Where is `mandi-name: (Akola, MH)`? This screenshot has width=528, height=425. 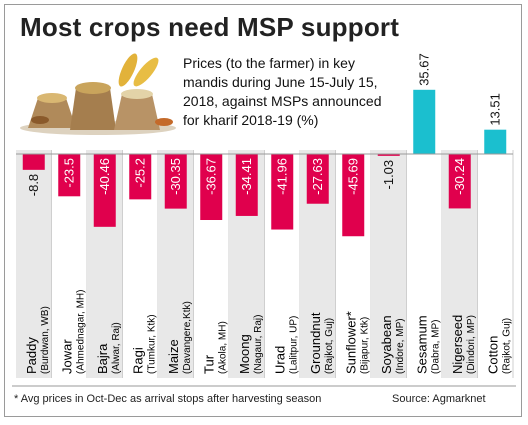
mandi-name: (Akola, MH) is located at coordinates (222, 347).